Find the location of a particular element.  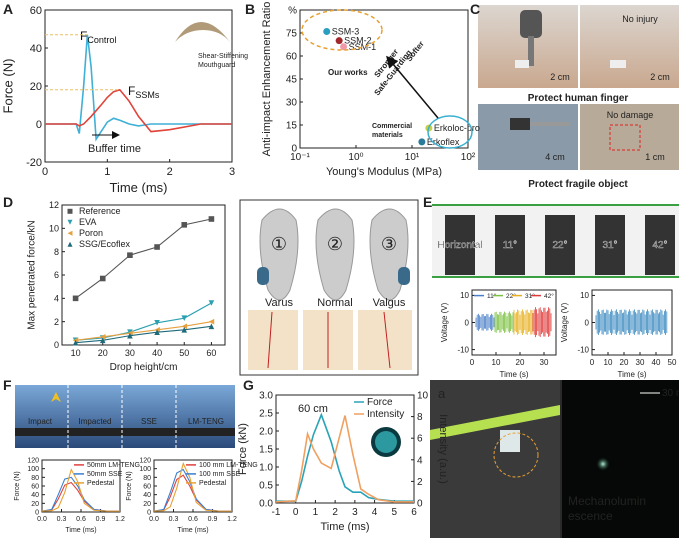

angle-label: 11° is located at coordinates (510, 245).